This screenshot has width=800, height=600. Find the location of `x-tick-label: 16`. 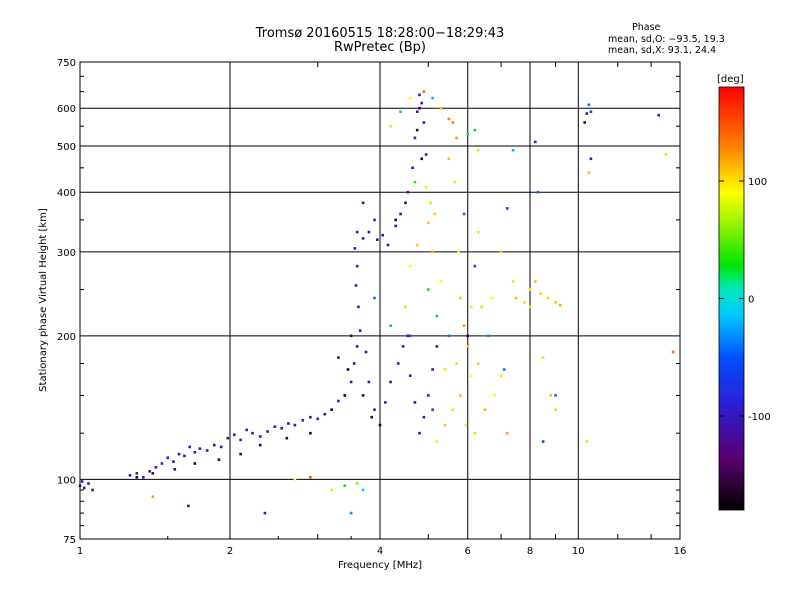

x-tick-label: 16 is located at coordinates (680, 551).